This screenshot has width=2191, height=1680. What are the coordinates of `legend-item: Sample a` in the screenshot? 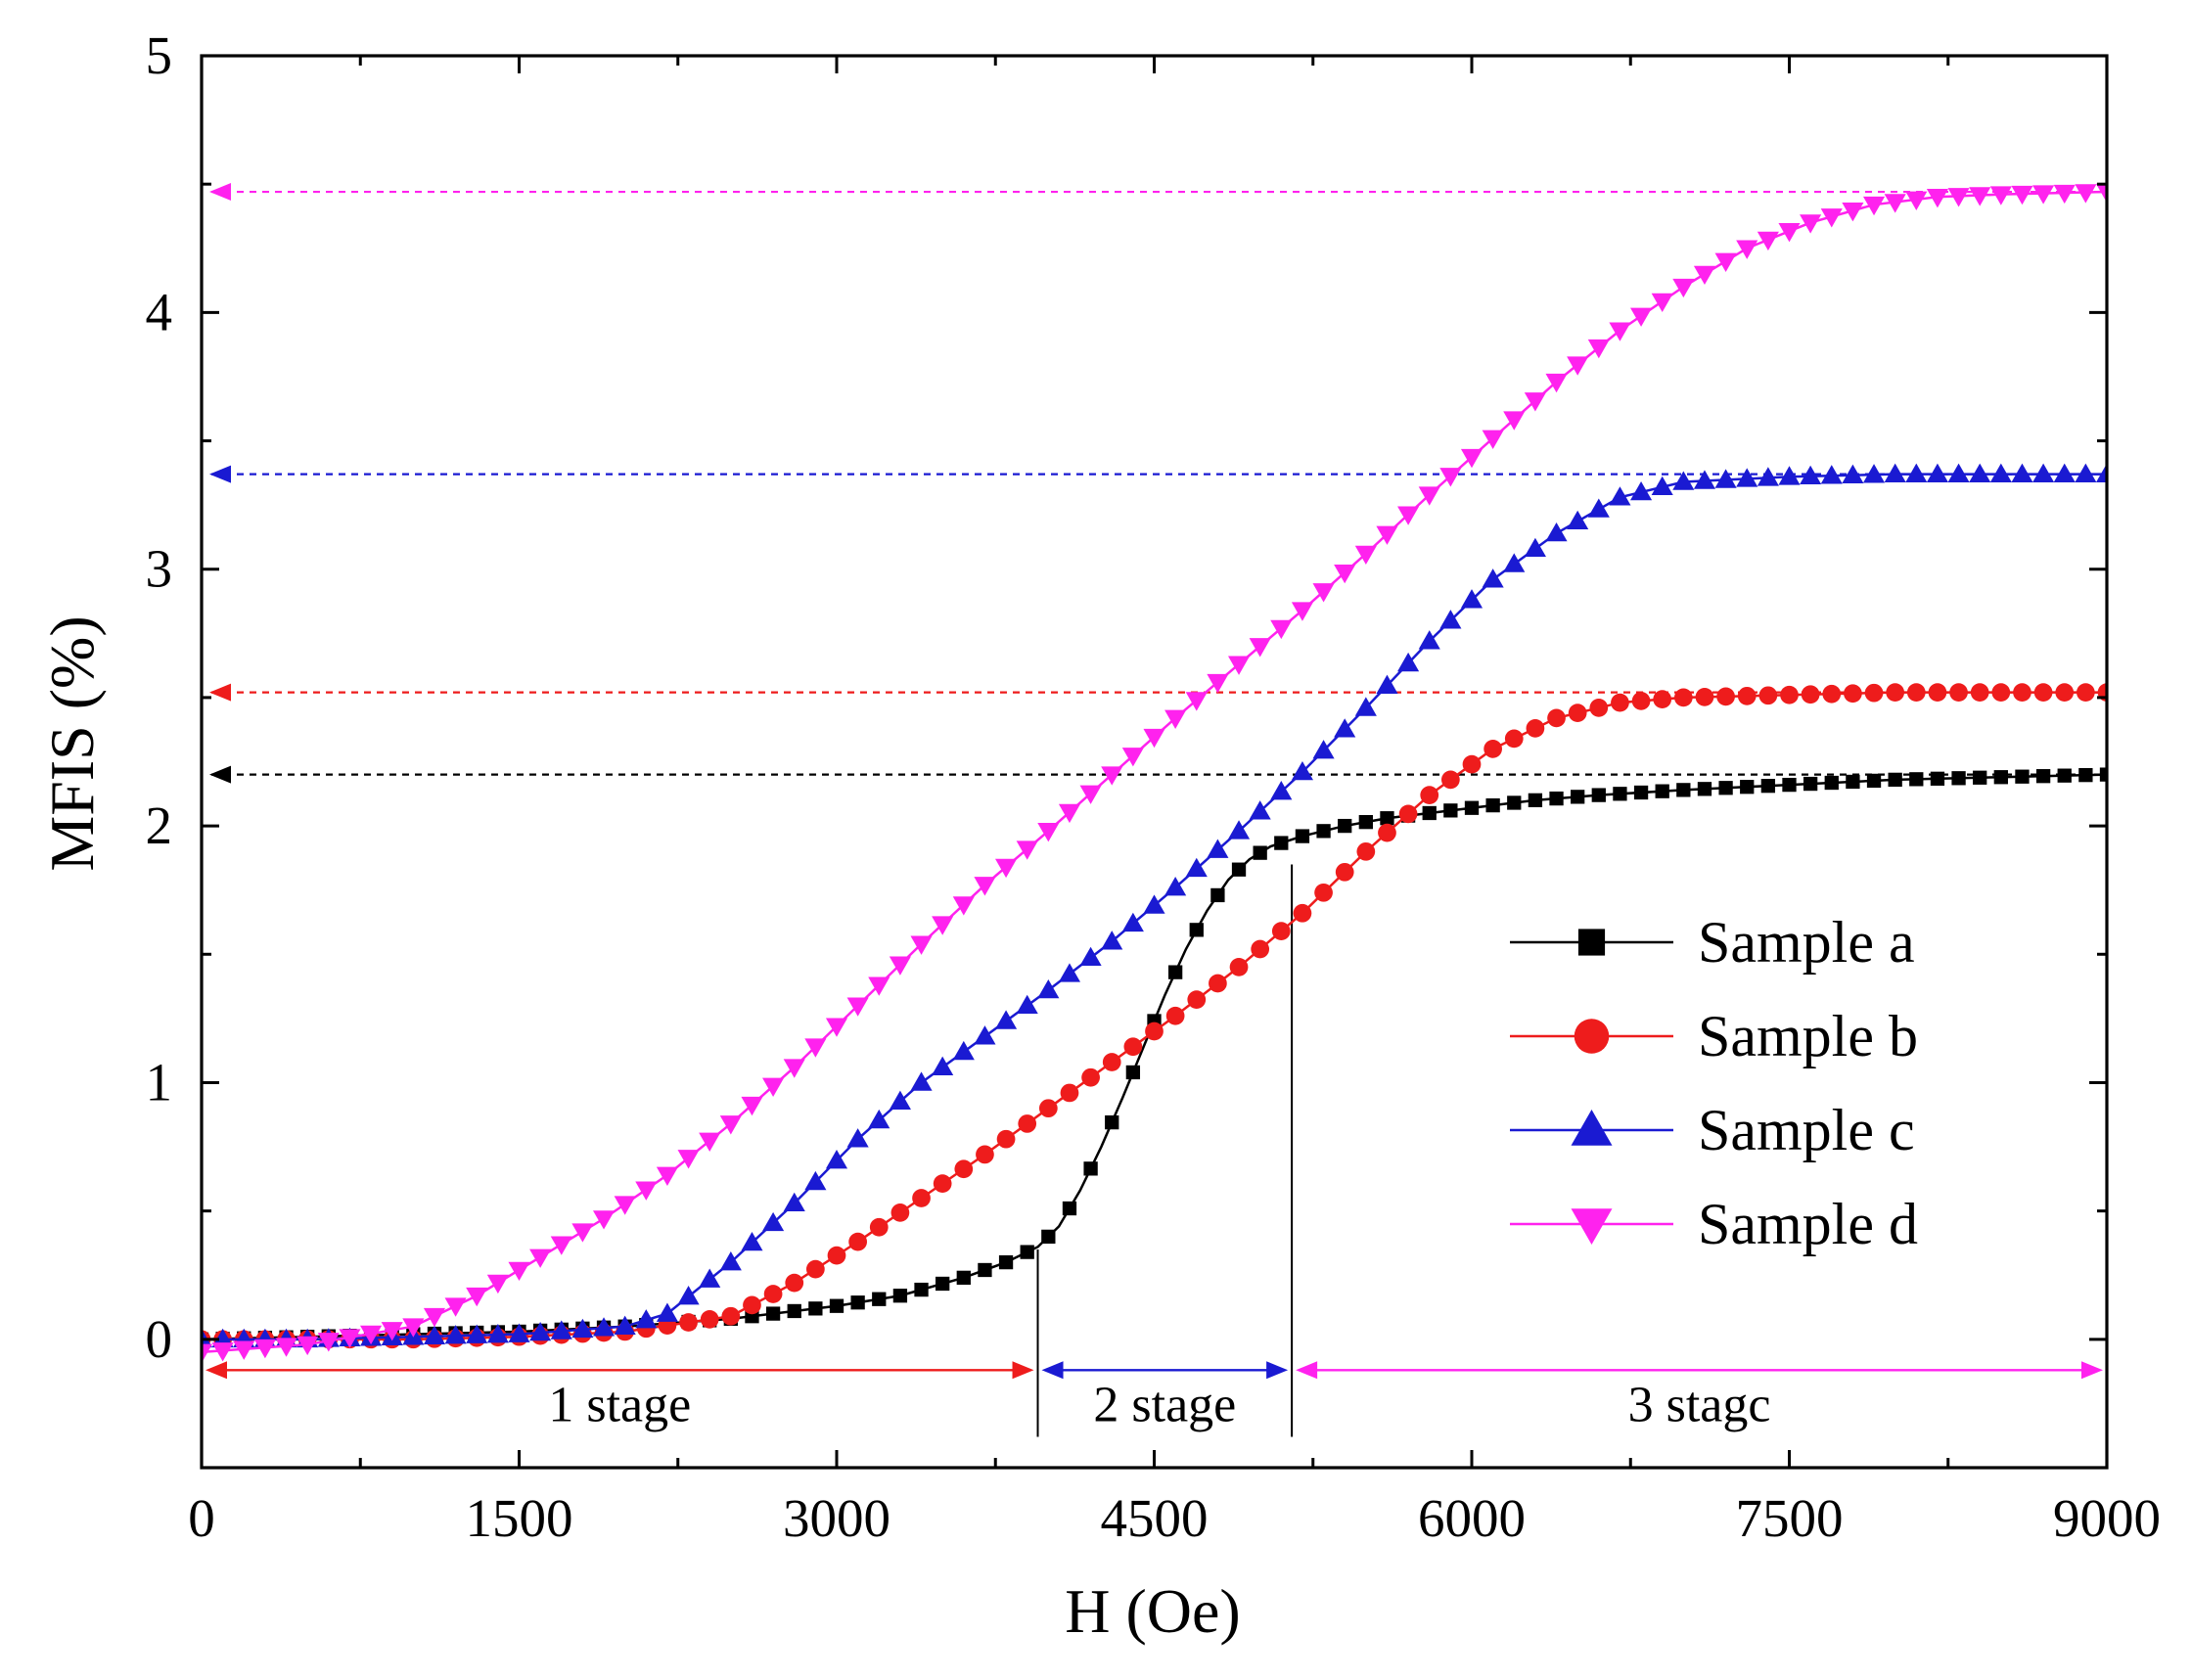 It's located at (1712, 942).